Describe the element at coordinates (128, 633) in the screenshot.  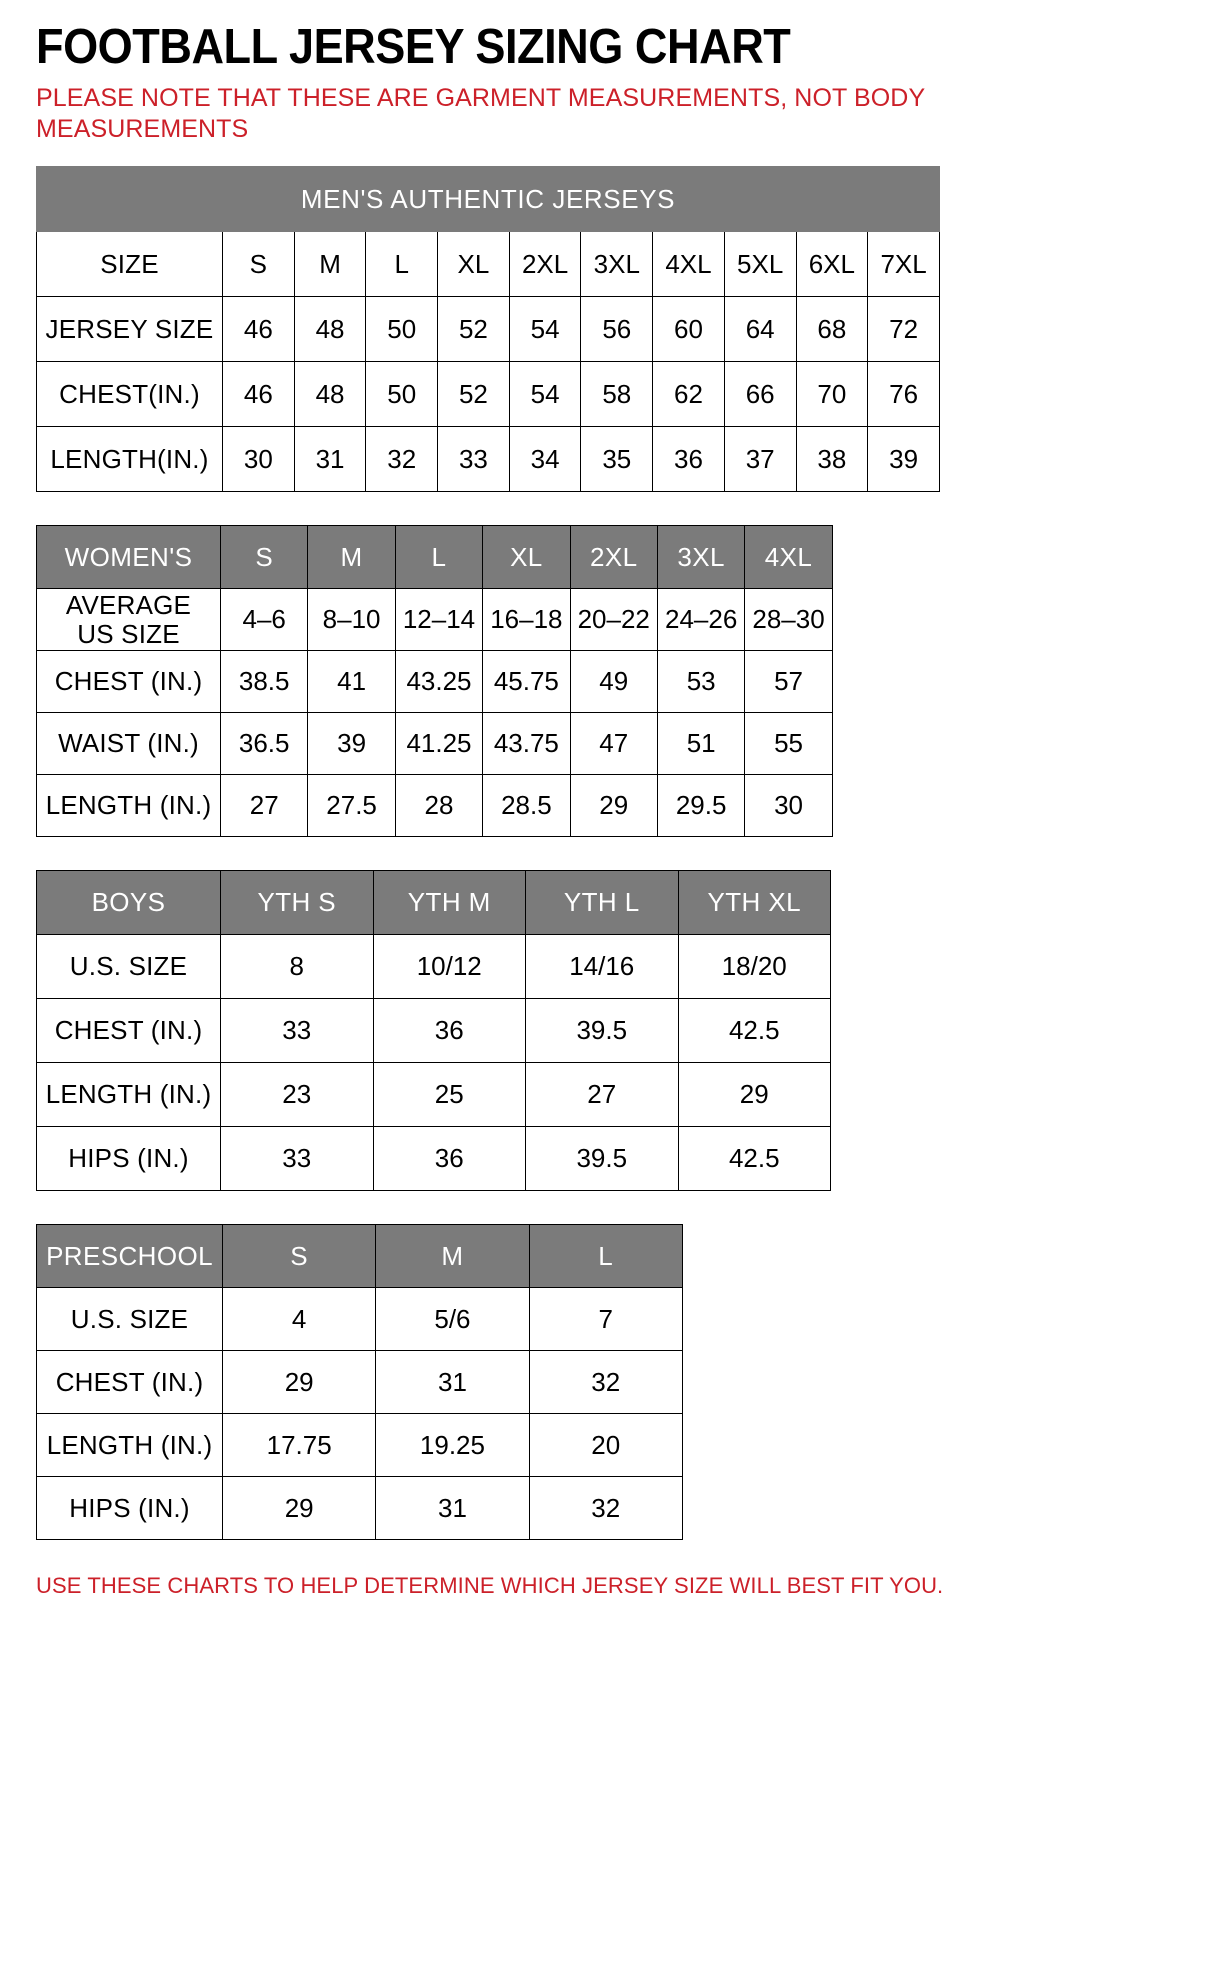
I see `row-label-line-2: US SIZE` at that location.